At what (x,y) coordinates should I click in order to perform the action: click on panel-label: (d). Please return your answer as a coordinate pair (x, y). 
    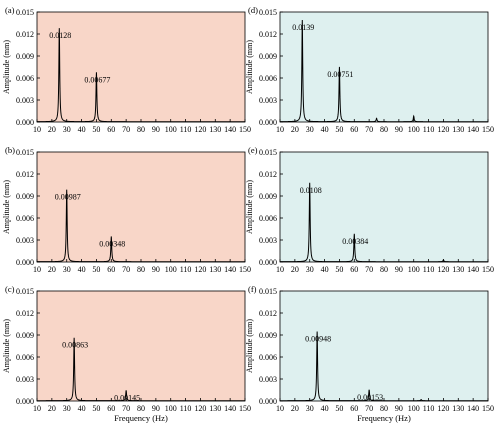
    Looking at the image, I should click on (253, 10).